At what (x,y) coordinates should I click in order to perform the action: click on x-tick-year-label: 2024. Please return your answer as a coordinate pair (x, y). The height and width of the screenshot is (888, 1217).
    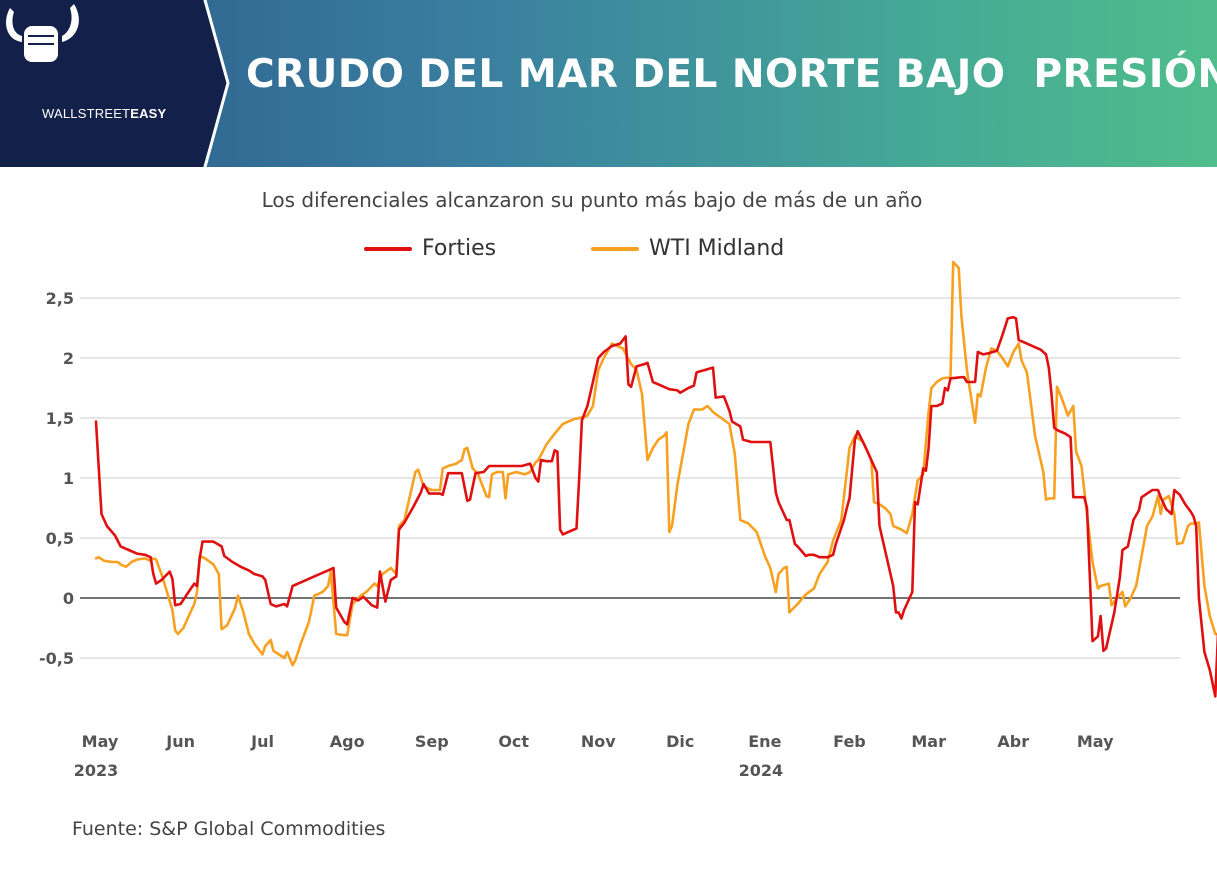
    Looking at the image, I should click on (761, 770).